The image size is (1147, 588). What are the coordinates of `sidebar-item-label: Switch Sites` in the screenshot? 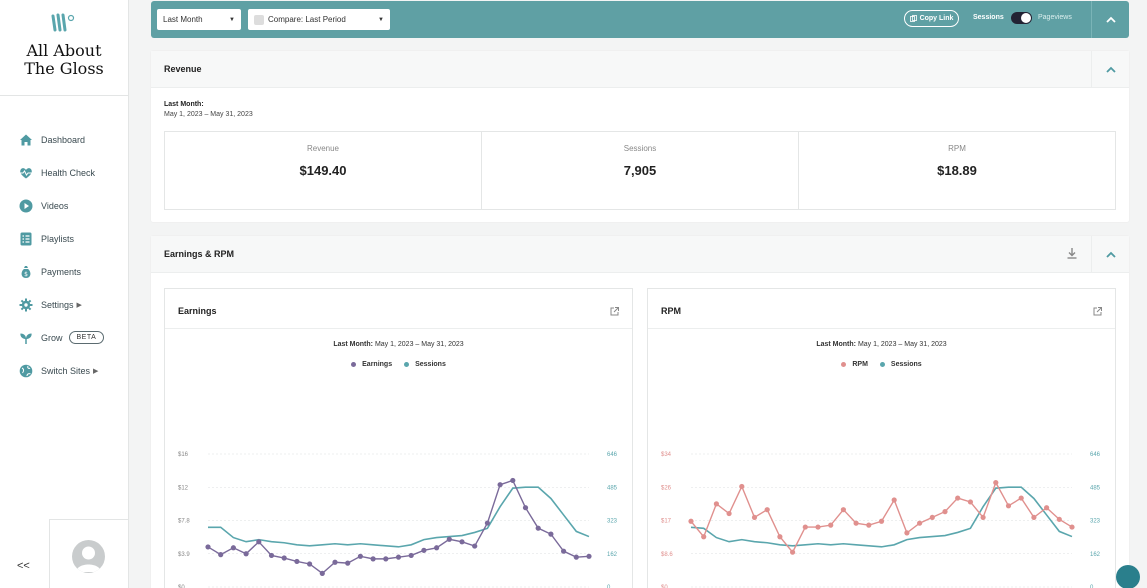 It's located at (66, 370).